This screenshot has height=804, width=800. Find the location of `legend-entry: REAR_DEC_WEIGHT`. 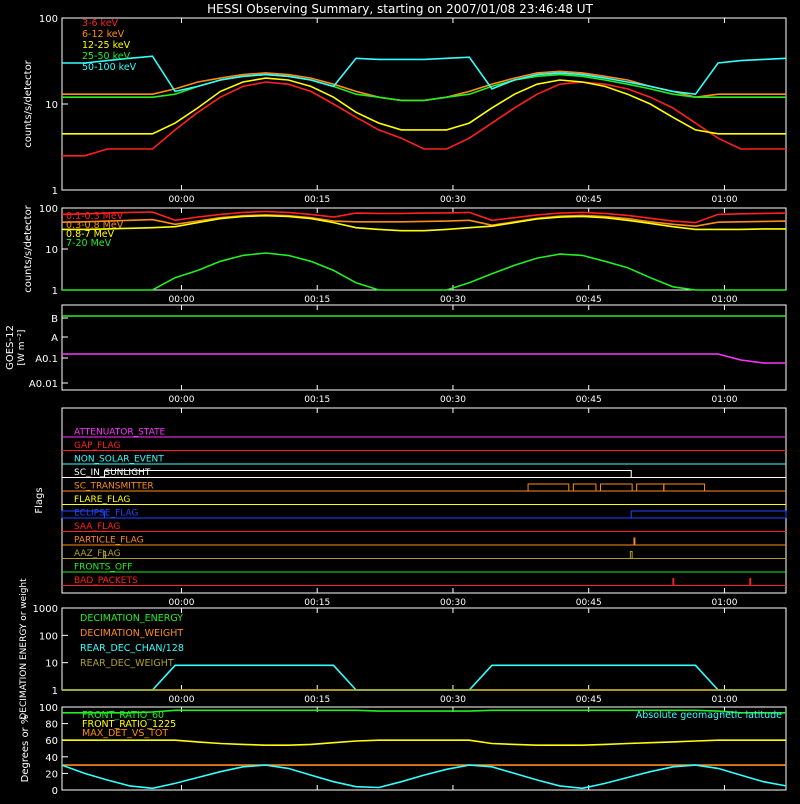

legend-entry: REAR_DEC_WEIGHT is located at coordinates (127, 663).